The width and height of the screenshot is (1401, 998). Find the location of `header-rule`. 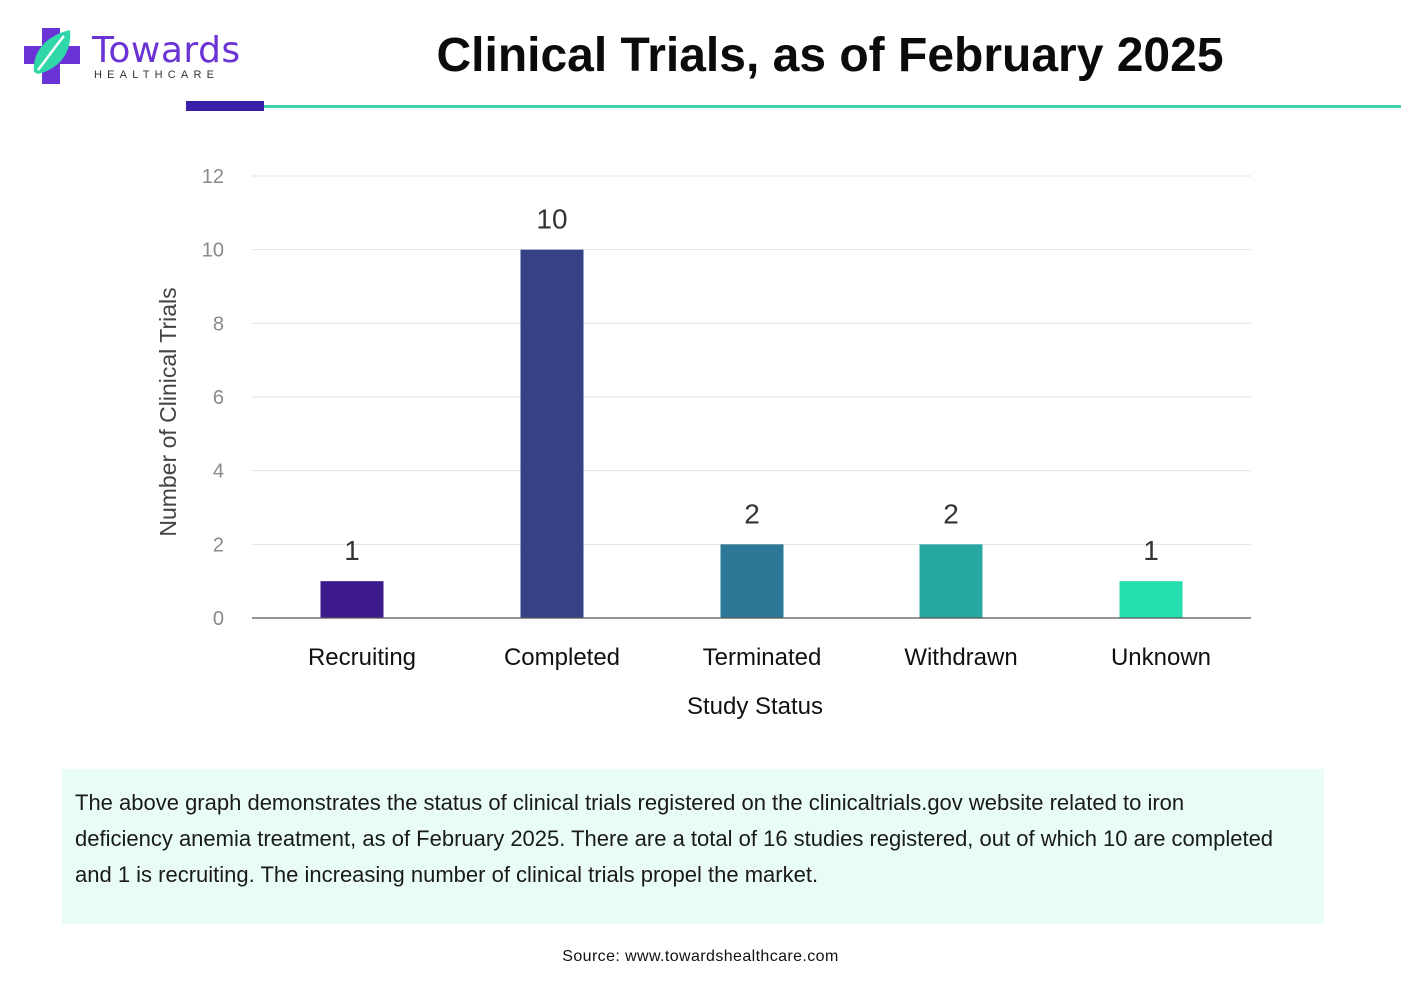

header-rule is located at coordinates (832, 106).